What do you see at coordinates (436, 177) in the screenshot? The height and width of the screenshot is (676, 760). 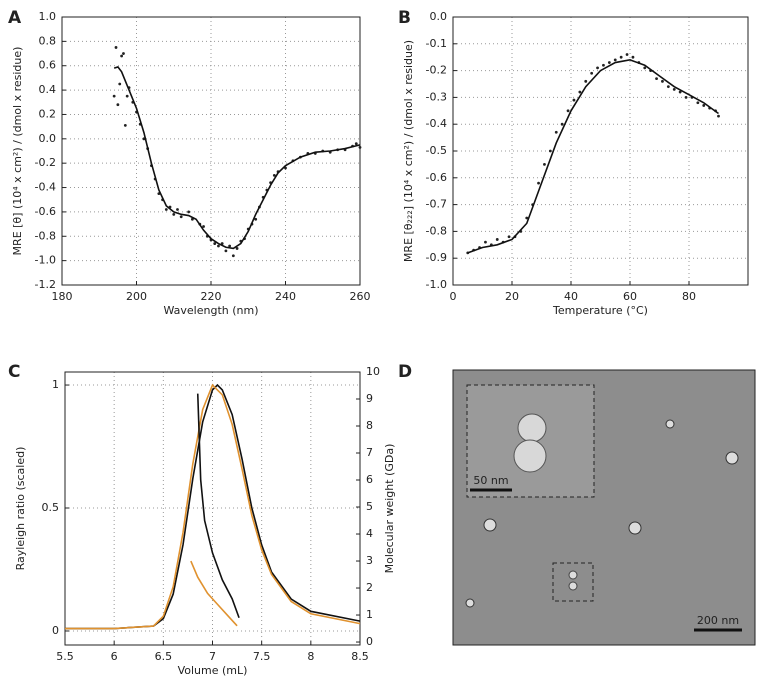 I see `y-tick-label: -0.6` at bounding box center [436, 177].